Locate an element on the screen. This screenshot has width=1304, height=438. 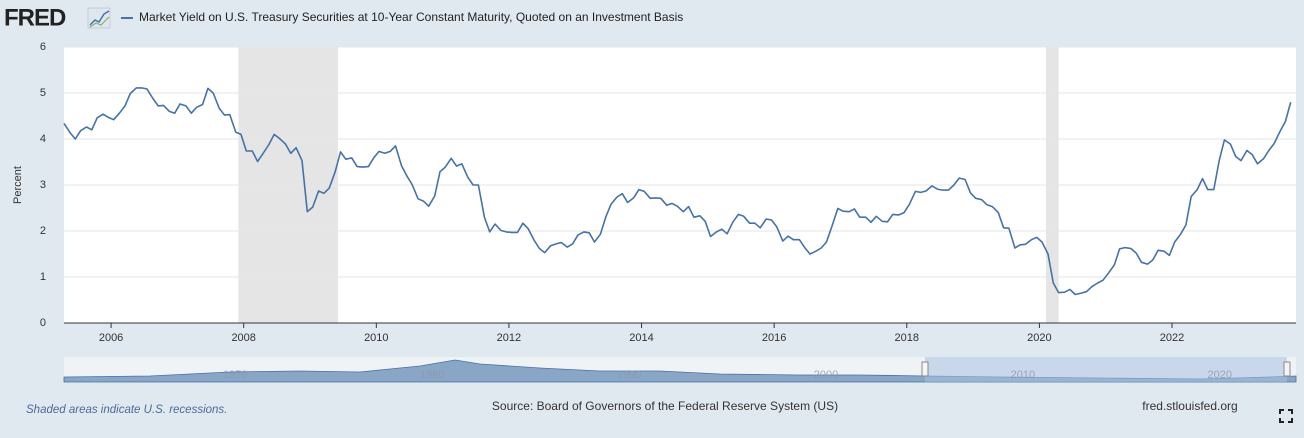
y-tick-label: 3 is located at coordinates (43, 185).